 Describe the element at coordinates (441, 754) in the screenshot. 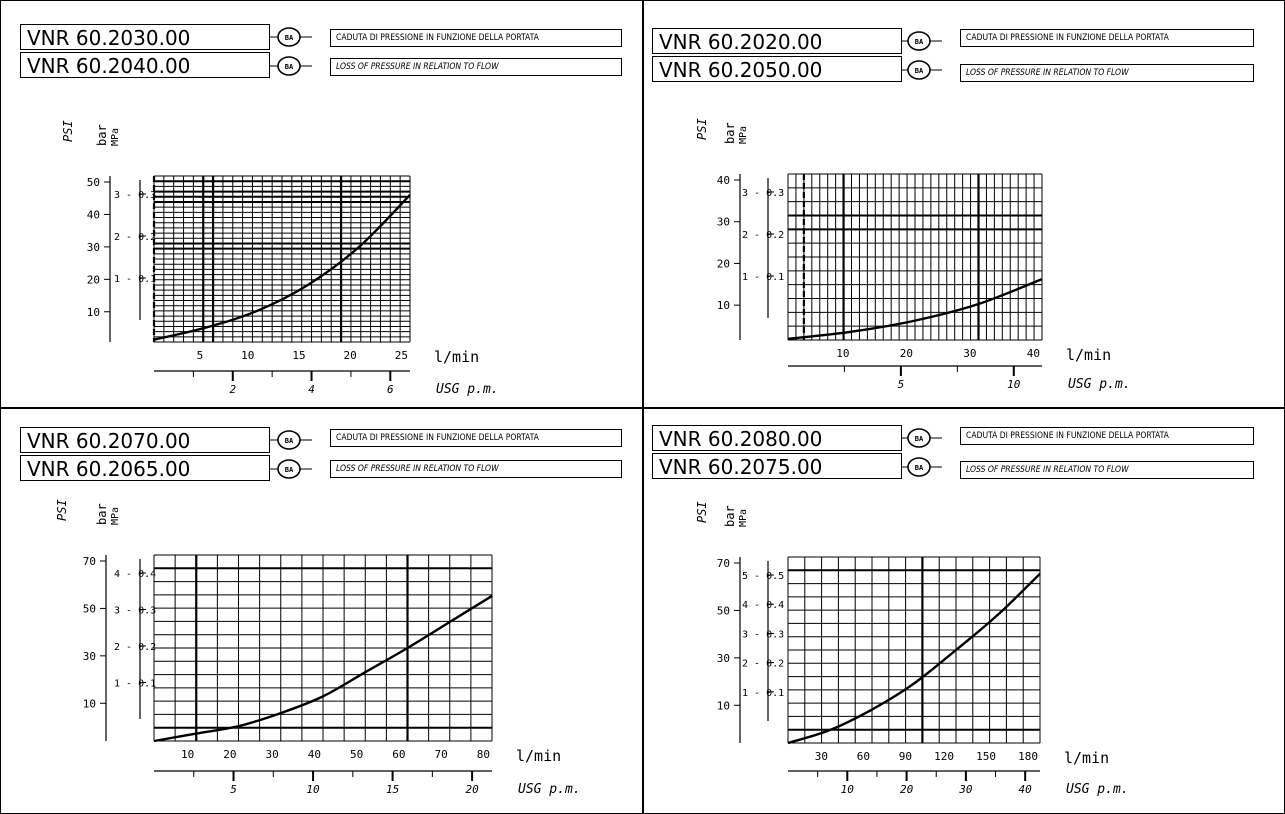

I see `lmin-tick-label: 70` at that location.